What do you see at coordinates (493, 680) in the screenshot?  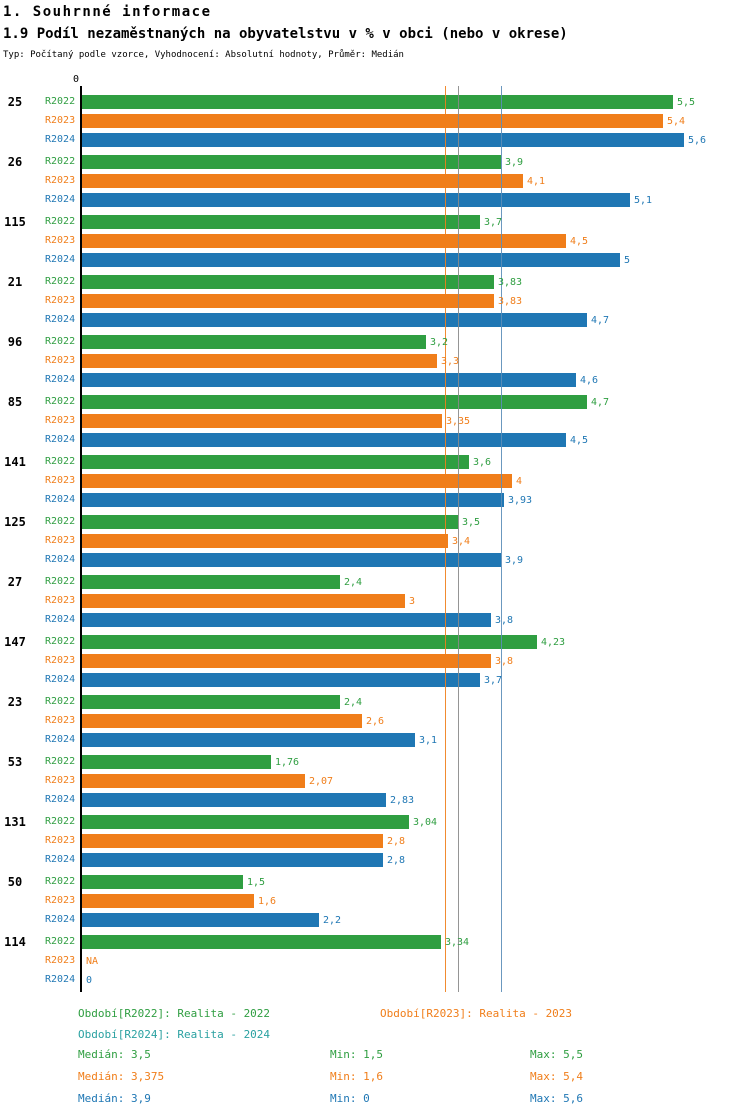 I see `bar-value-label: 3,7` at bounding box center [493, 680].